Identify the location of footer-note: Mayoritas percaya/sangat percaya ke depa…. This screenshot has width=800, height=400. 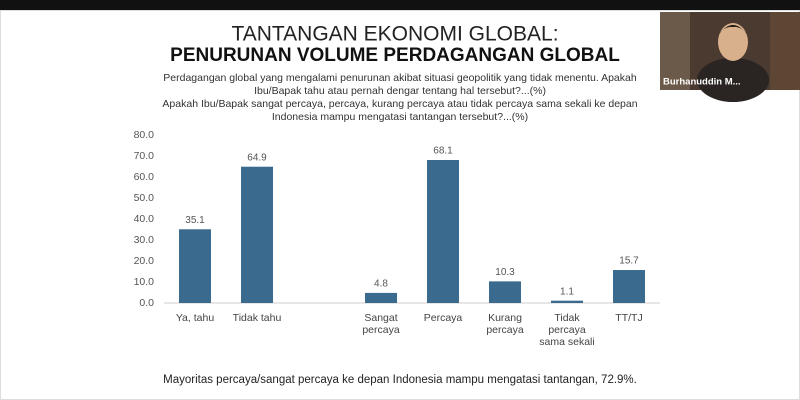
(400, 380).